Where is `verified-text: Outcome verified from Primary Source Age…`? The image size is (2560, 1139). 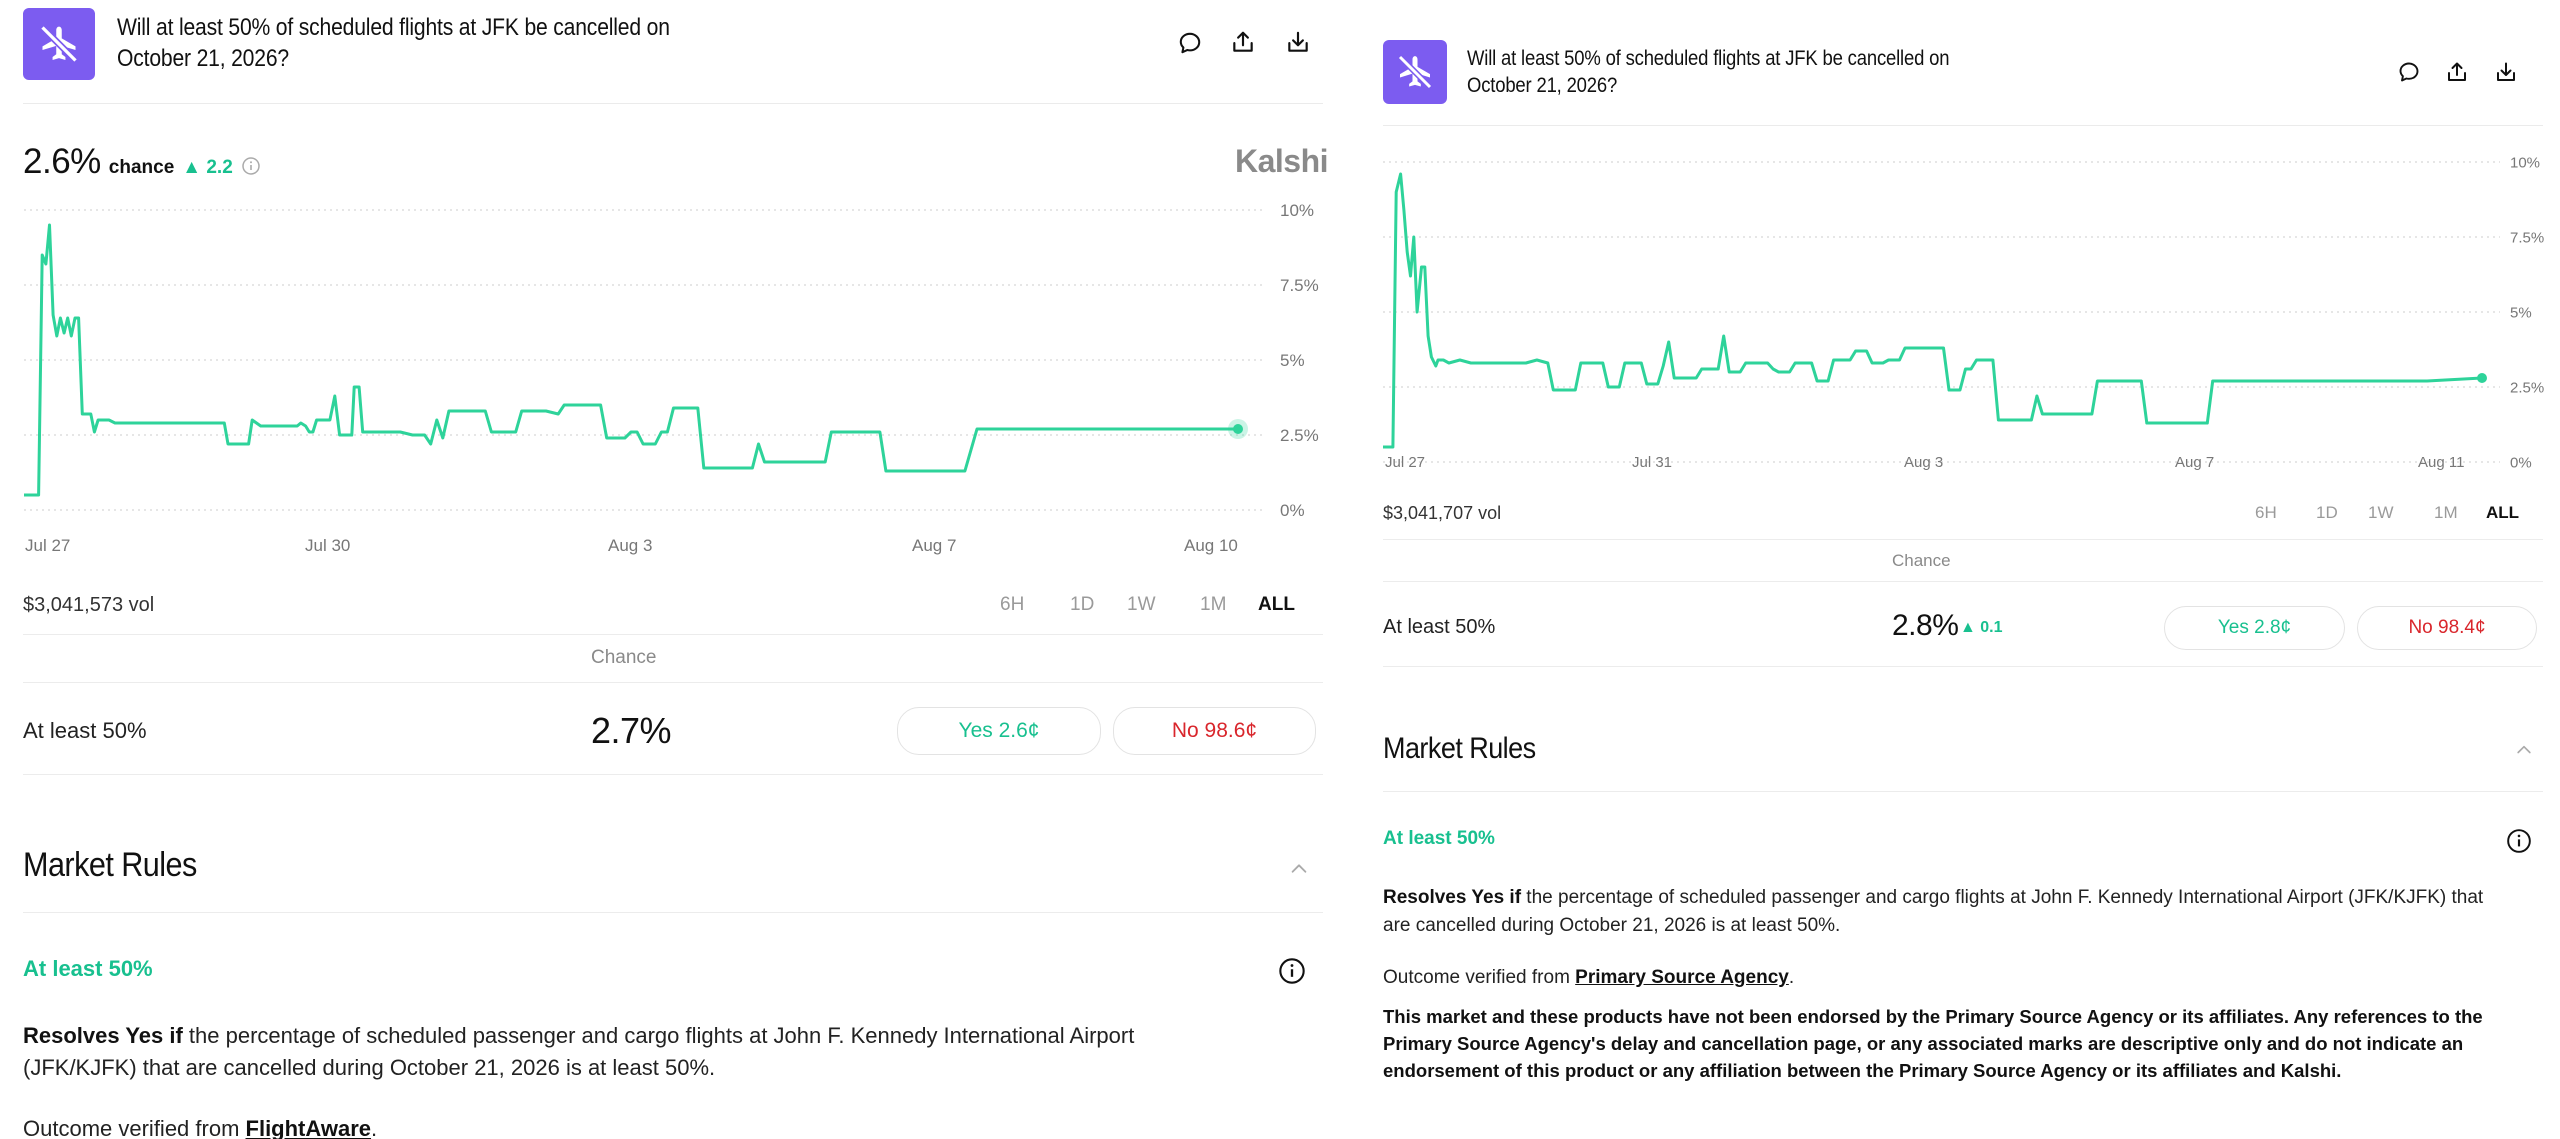
verified-text: Outcome verified from Primary Source Age… is located at coordinates (1589, 977).